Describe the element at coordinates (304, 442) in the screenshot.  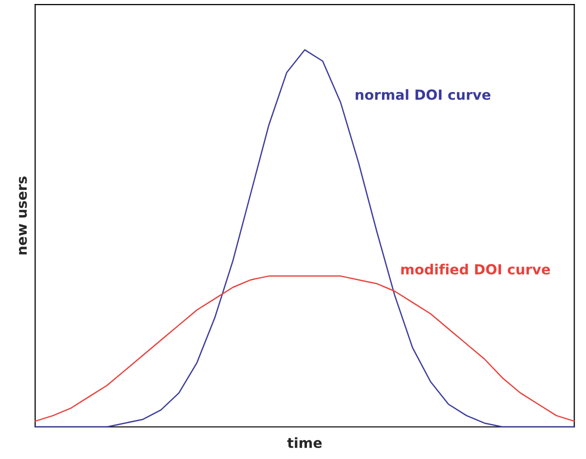
I see `x-axis-title: time` at that location.